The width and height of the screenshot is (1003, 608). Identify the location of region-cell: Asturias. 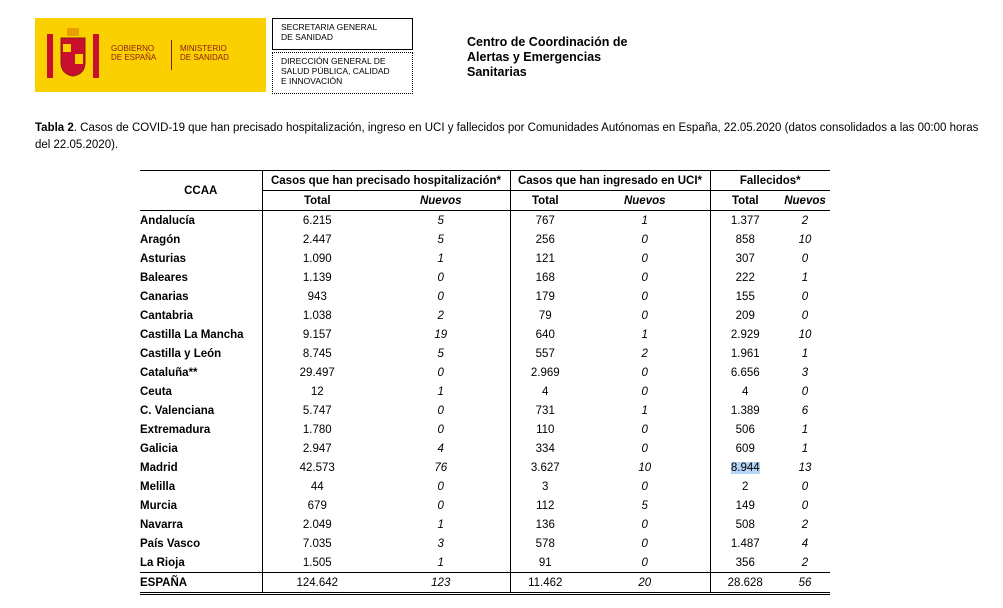
(201, 258).